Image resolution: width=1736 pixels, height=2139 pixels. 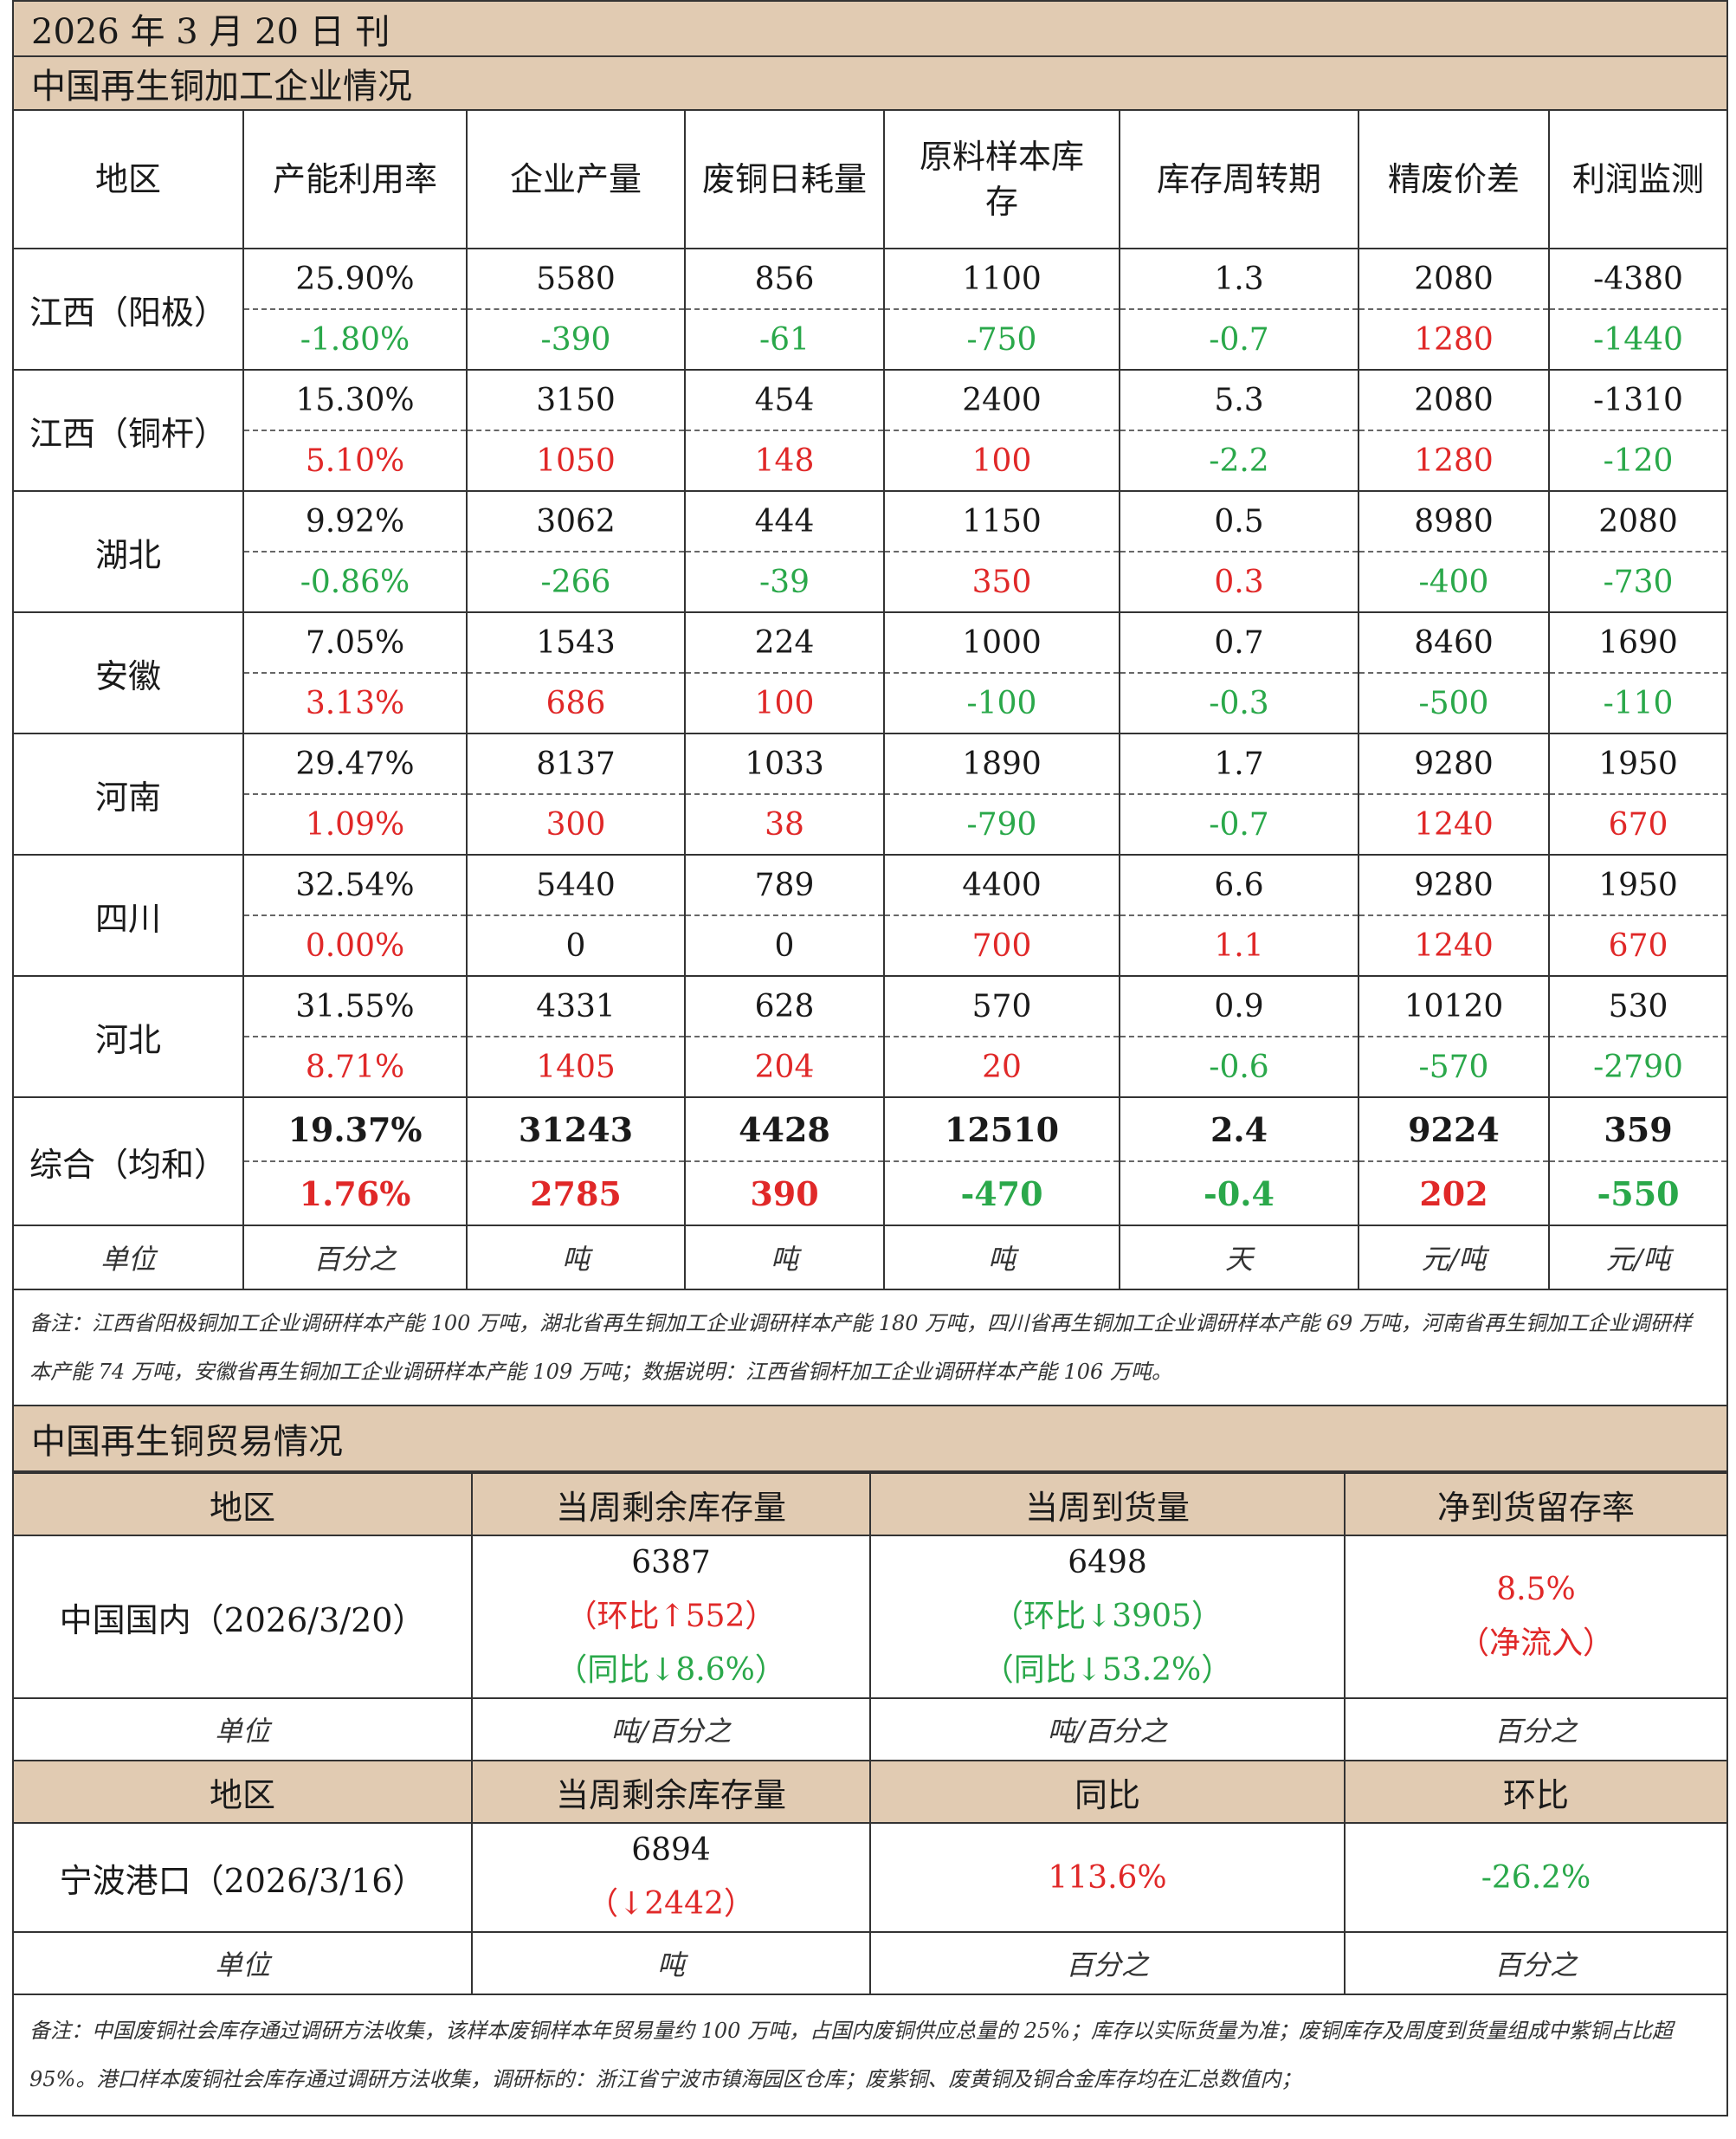 What do you see at coordinates (1638, 339) in the screenshot?
I see `change-value: -1440` at bounding box center [1638, 339].